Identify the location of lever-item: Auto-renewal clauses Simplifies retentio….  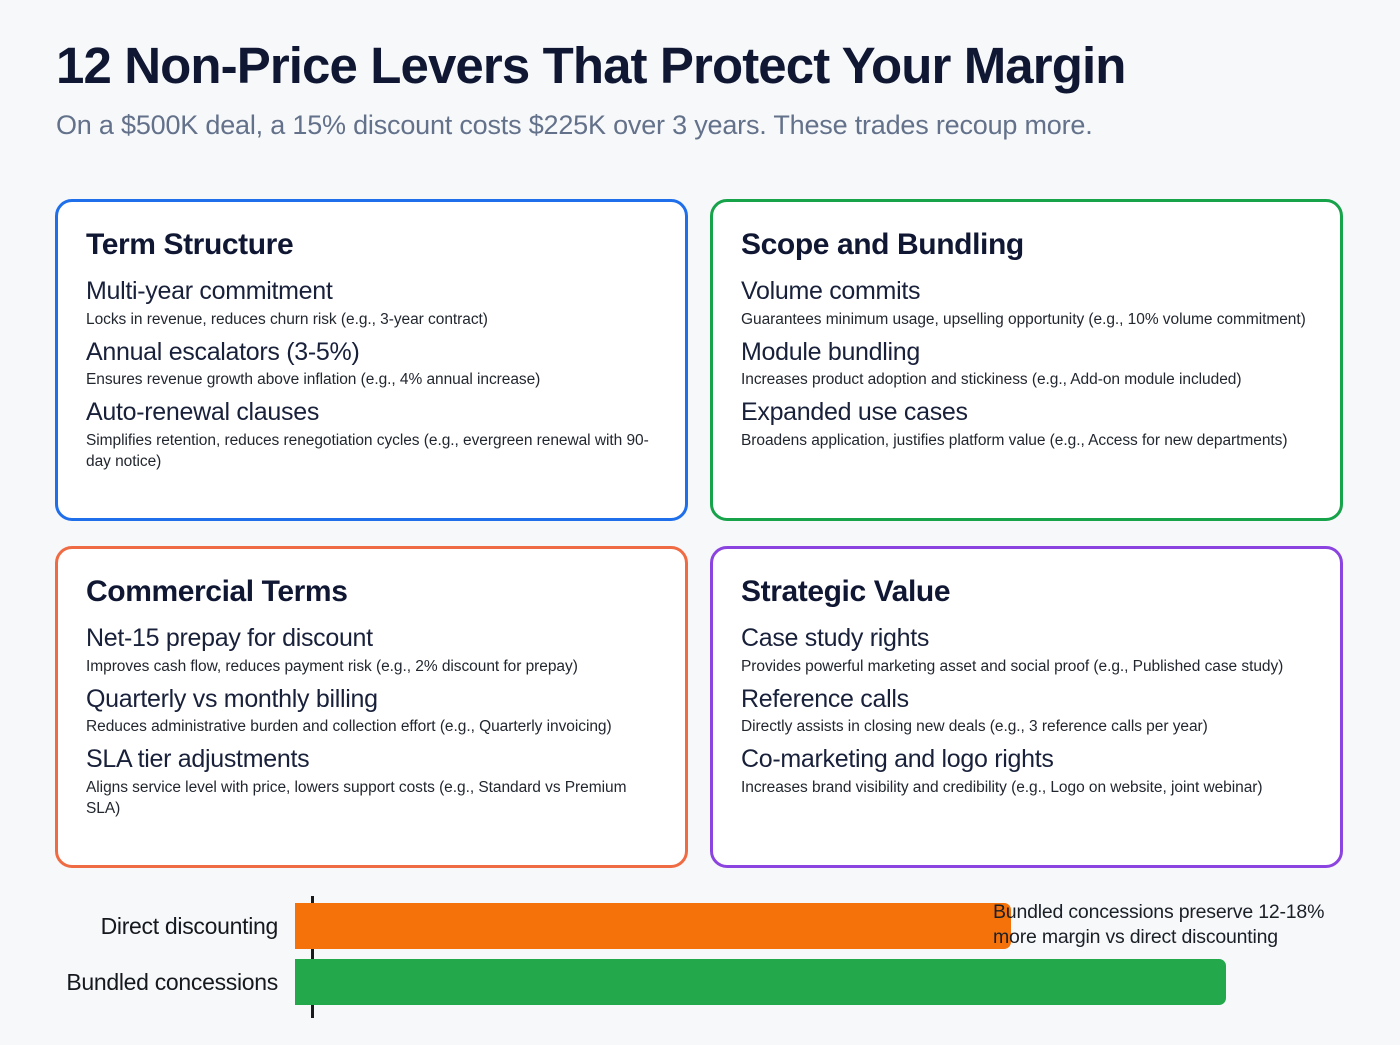
(371, 434).